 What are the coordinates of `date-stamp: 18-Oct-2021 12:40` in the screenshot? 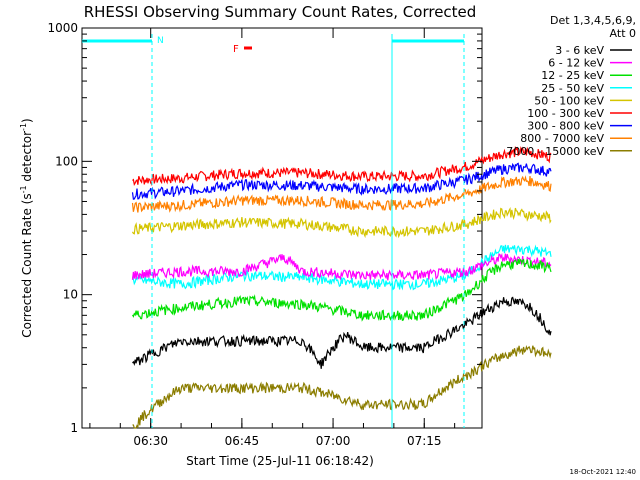 It's located at (603, 472).